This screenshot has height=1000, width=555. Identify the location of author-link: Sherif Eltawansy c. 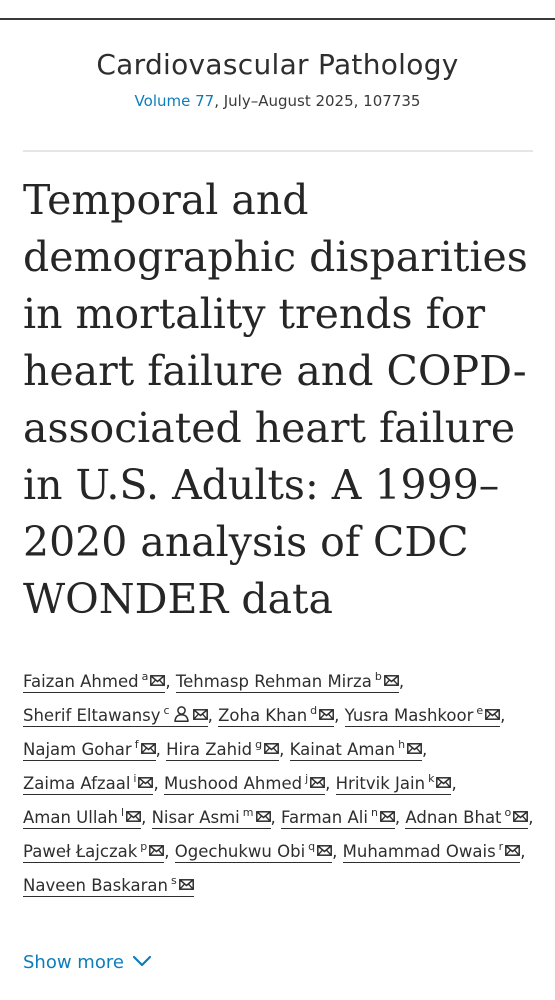
(115, 715).